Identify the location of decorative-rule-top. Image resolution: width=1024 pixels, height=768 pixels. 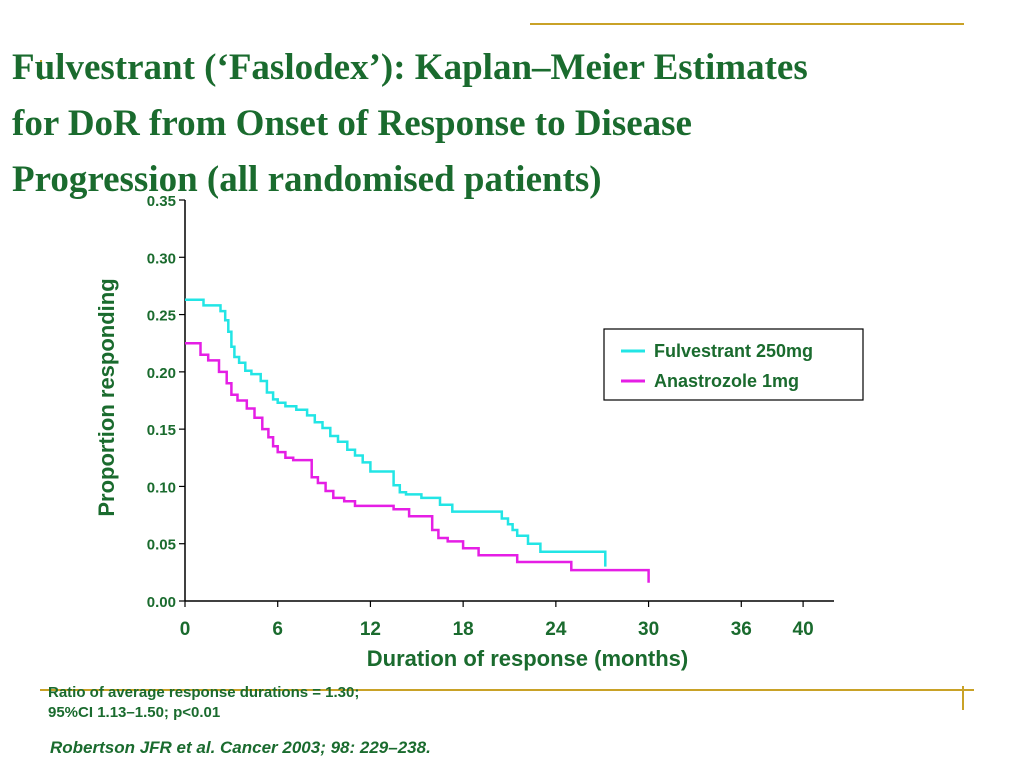
(747, 24).